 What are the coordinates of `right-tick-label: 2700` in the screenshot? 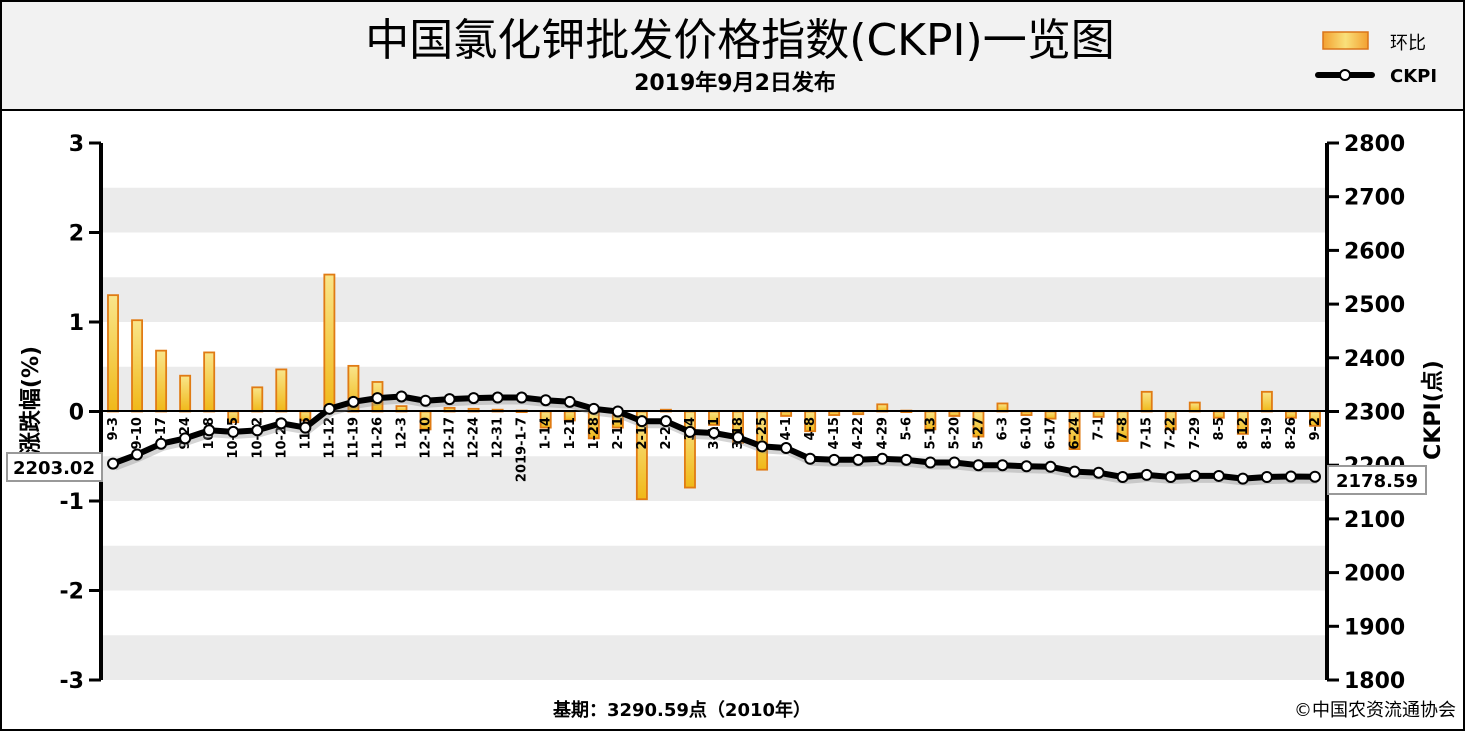 It's located at (1374, 198).